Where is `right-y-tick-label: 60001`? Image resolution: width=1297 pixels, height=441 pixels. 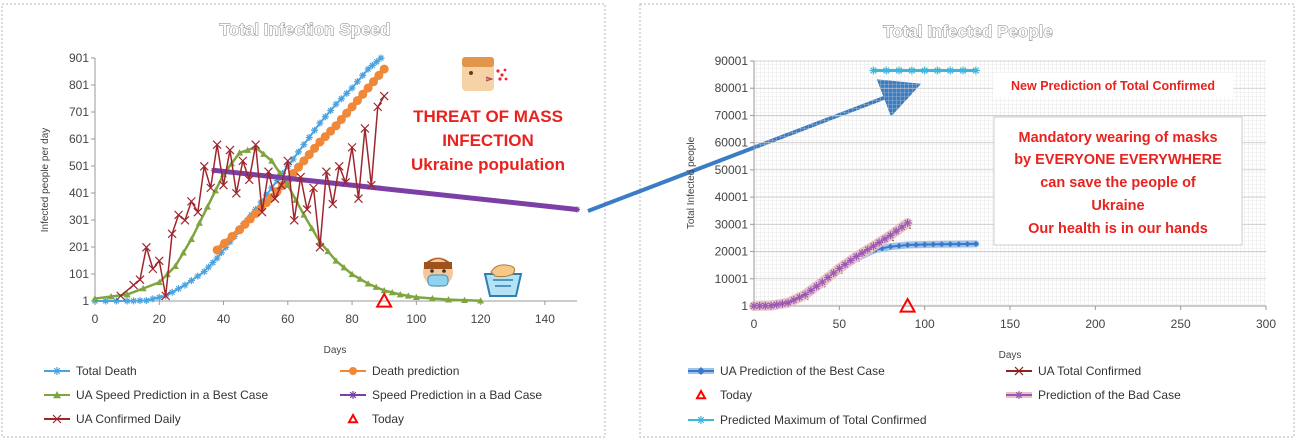 right-y-tick-label: 60001 is located at coordinates (732, 143).